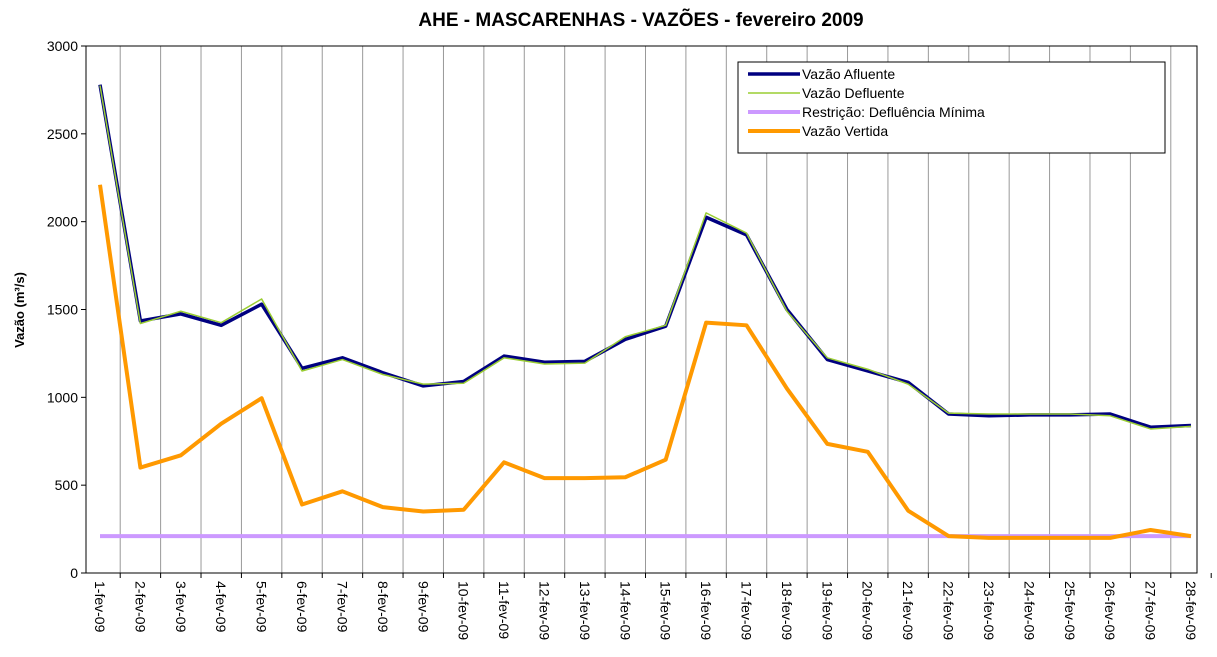 This screenshot has width=1217, height=657. What do you see at coordinates (140, 607) in the screenshot?
I see `x-tick-label: 2-fev-09` at bounding box center [140, 607].